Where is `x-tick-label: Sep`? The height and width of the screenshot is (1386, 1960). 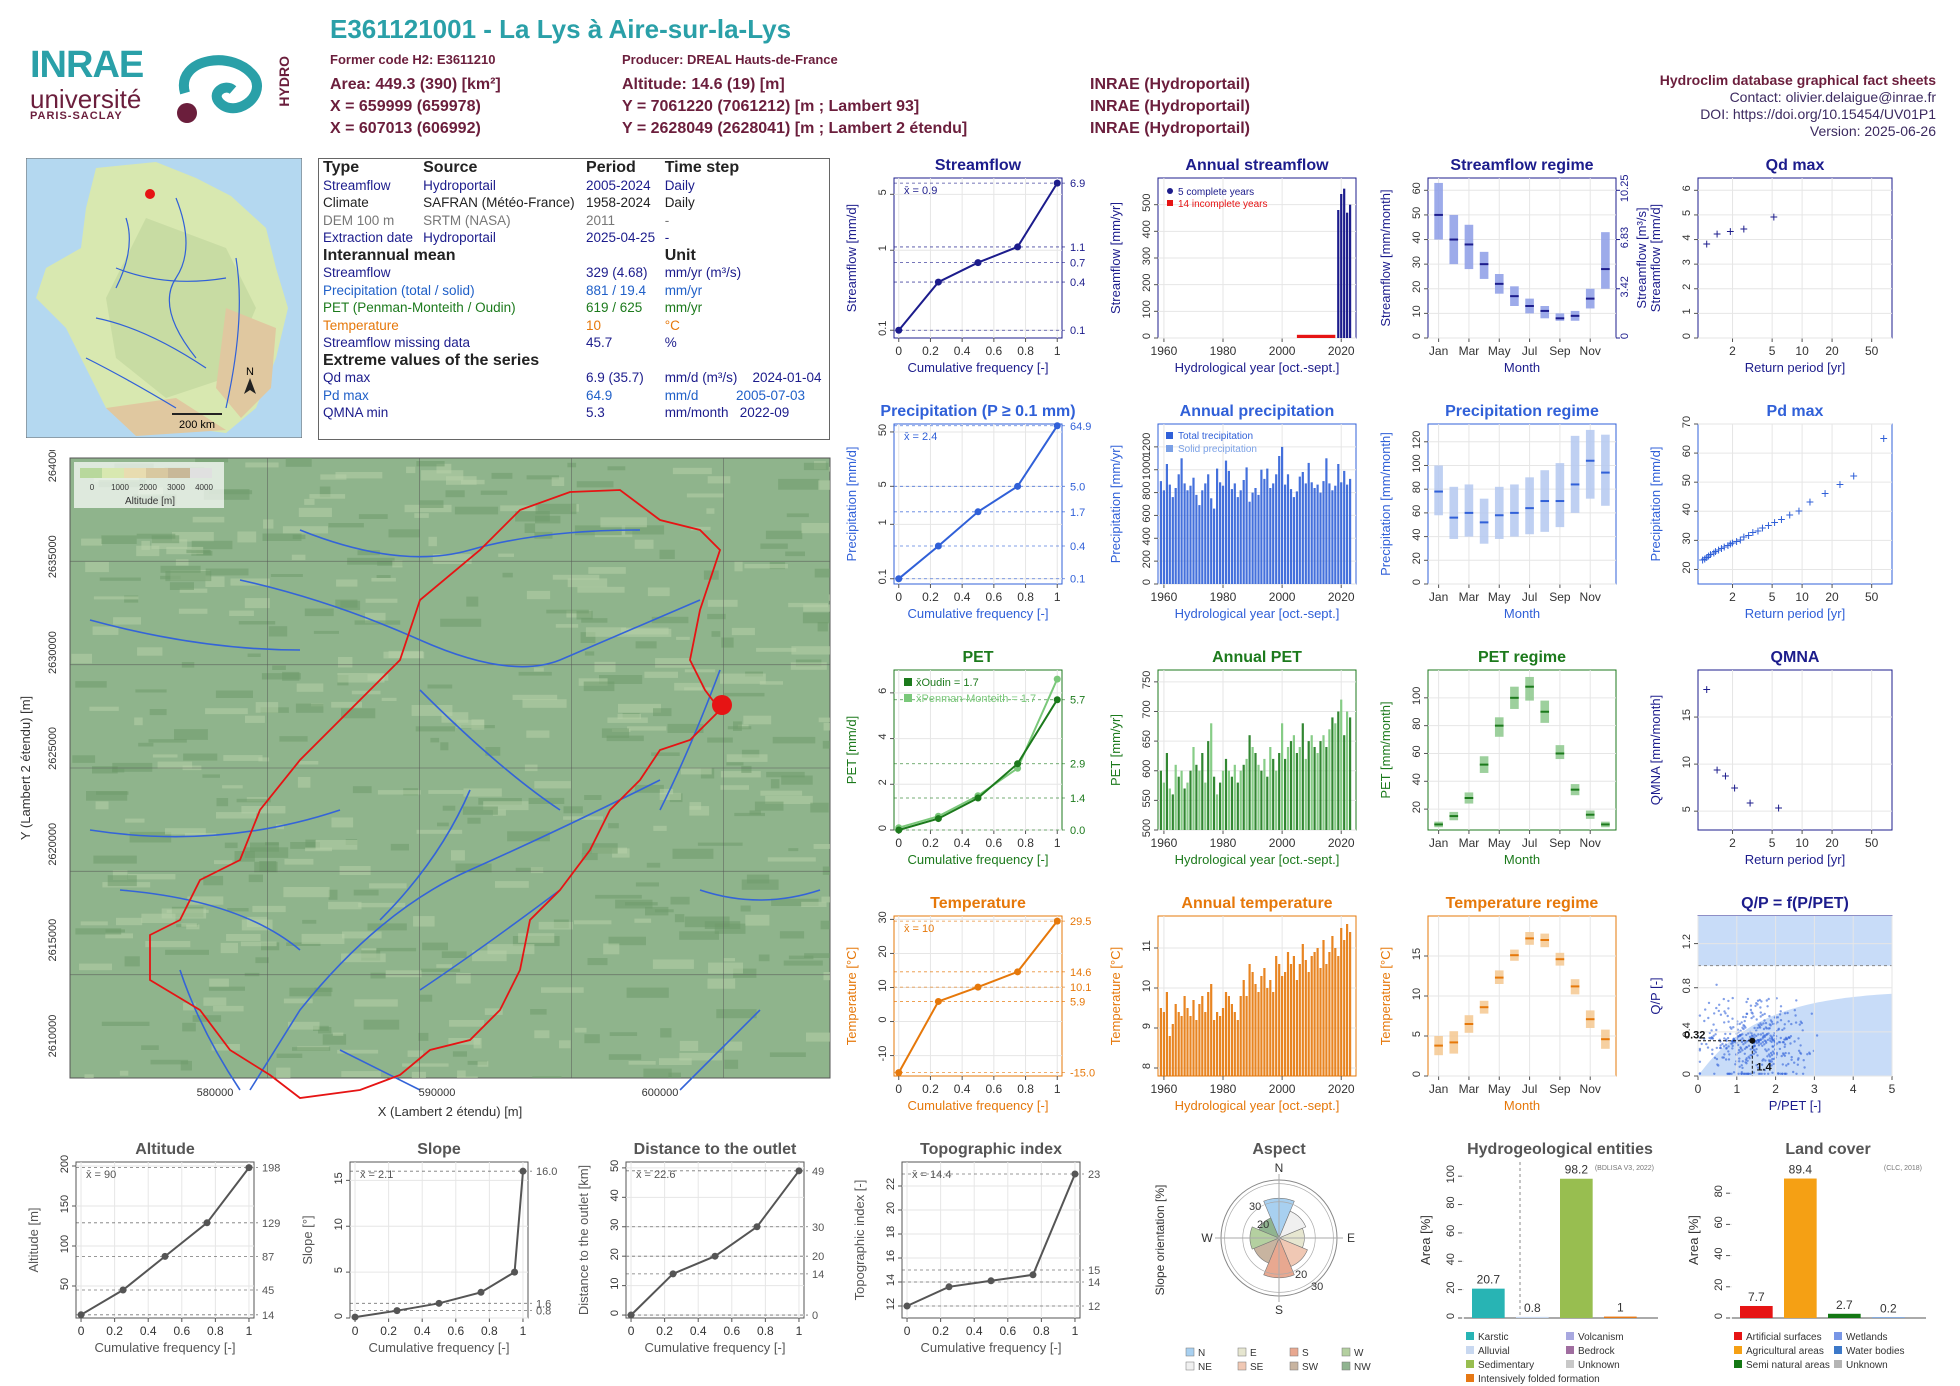
x-tick-label: Sep is located at coordinates (1560, 597).